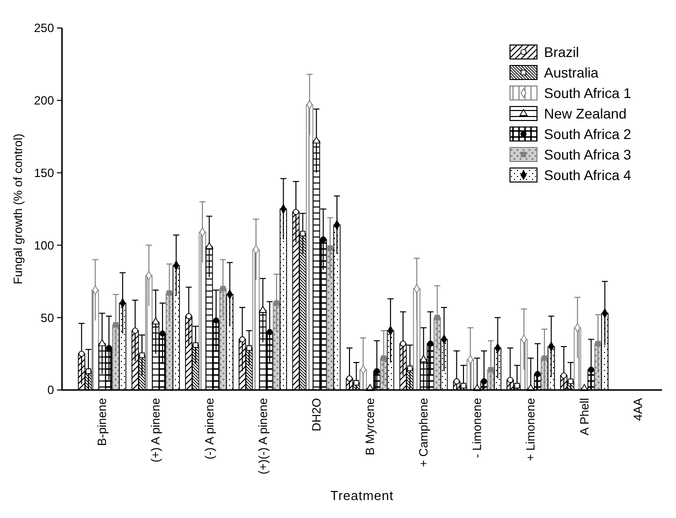 The width and height of the screenshot is (676, 518). I want to click on legend-label: South Africa 2, so click(588, 134).